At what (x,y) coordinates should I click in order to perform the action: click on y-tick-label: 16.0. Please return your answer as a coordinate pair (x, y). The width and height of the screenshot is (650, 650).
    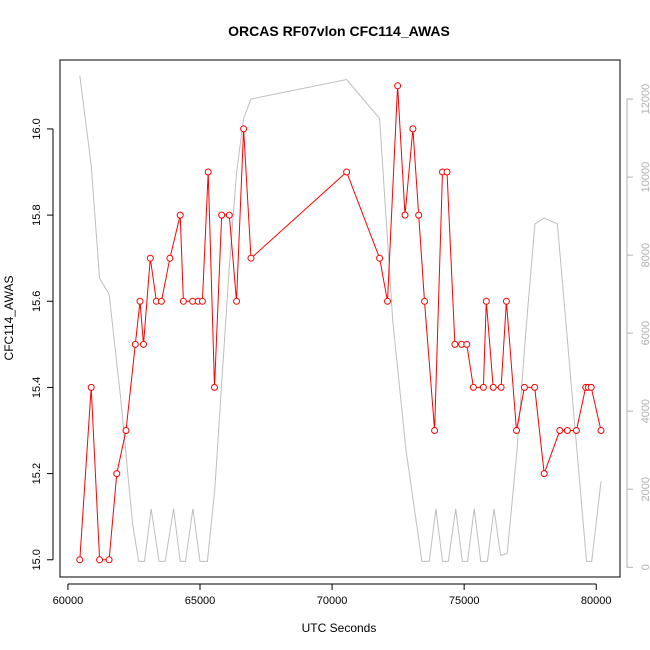
    Looking at the image, I should click on (37, 128).